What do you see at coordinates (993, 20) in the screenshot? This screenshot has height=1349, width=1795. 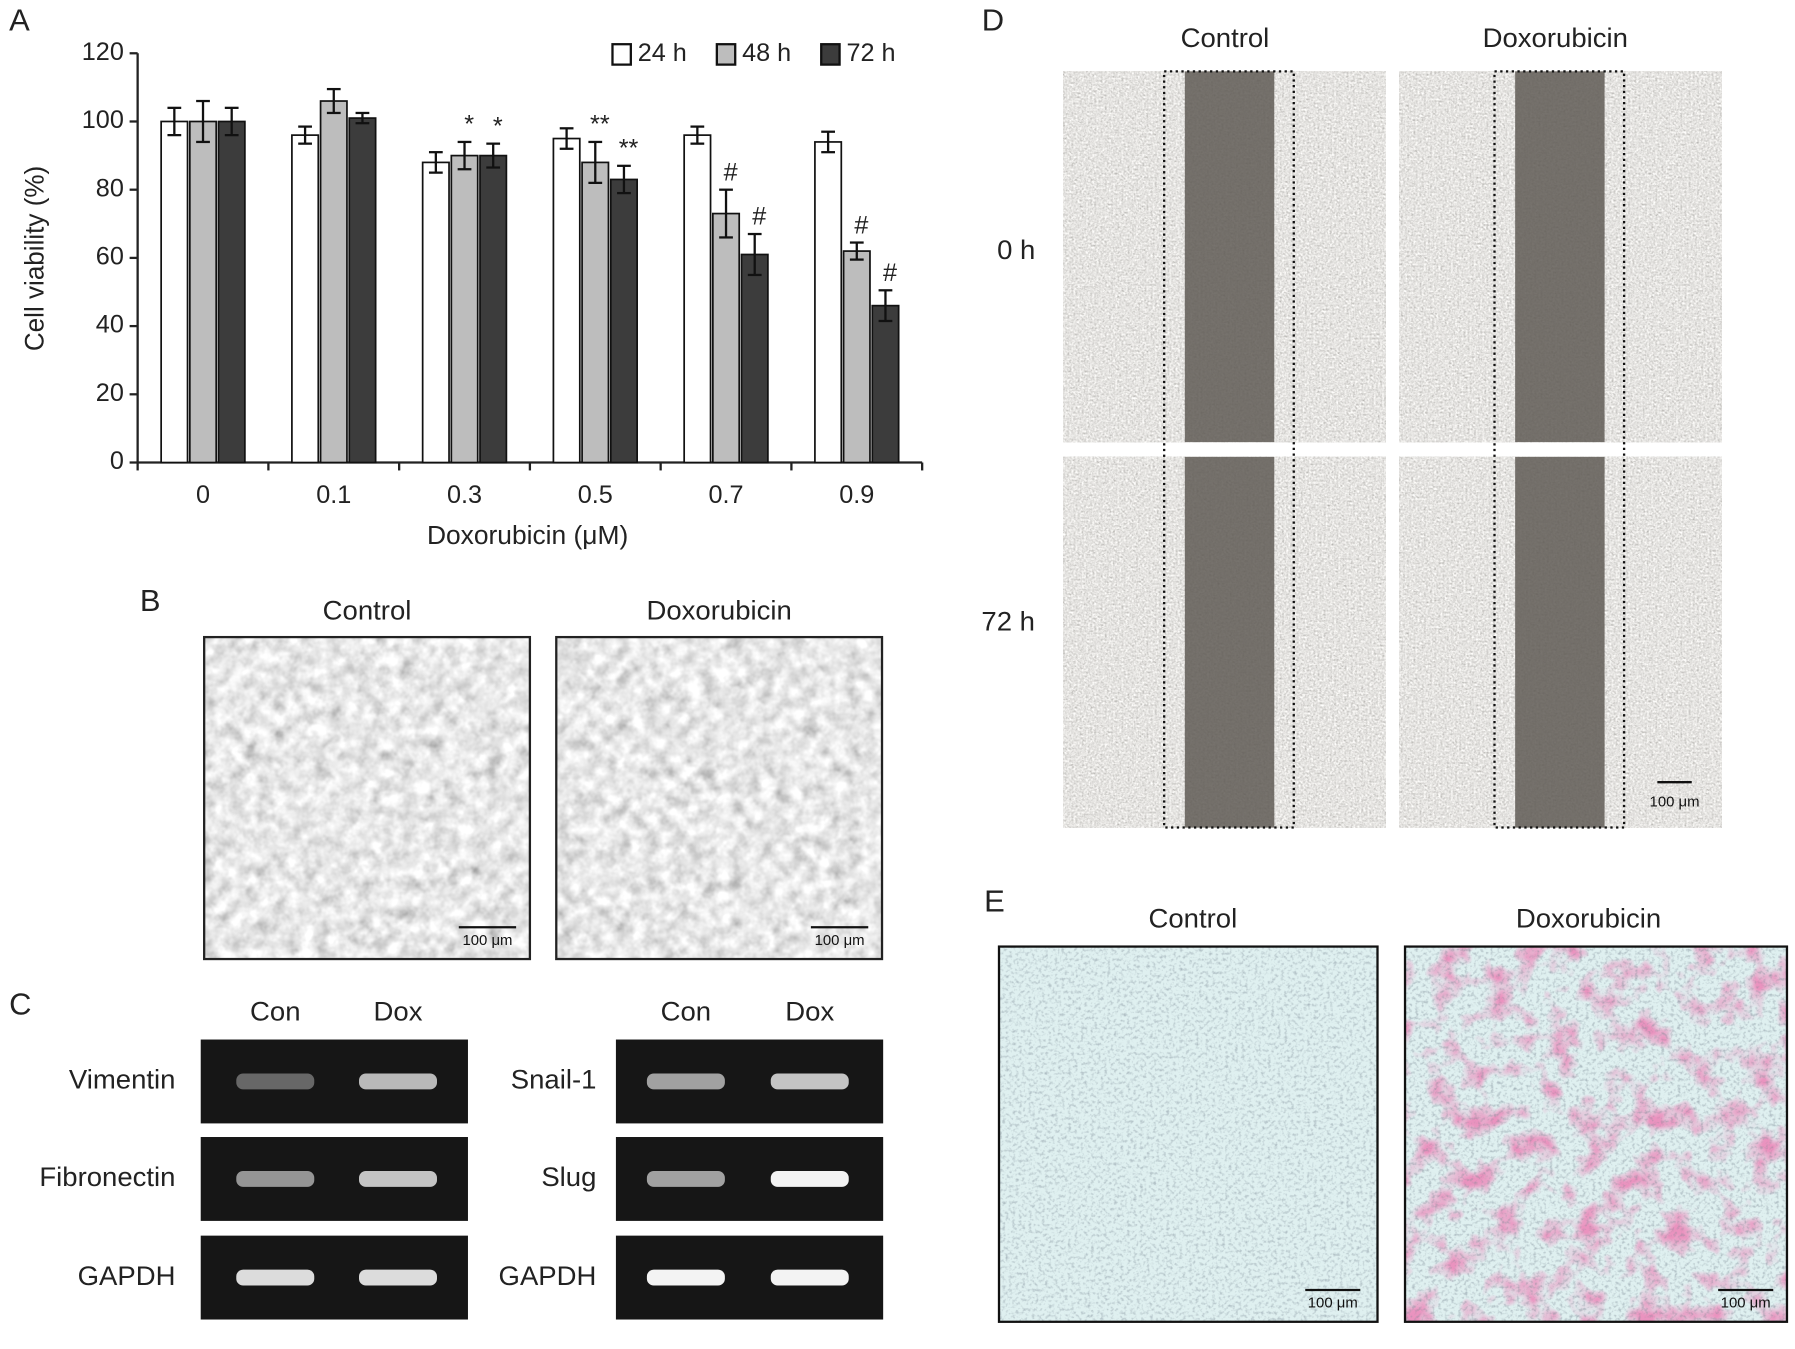 I see `panel-letter: D` at bounding box center [993, 20].